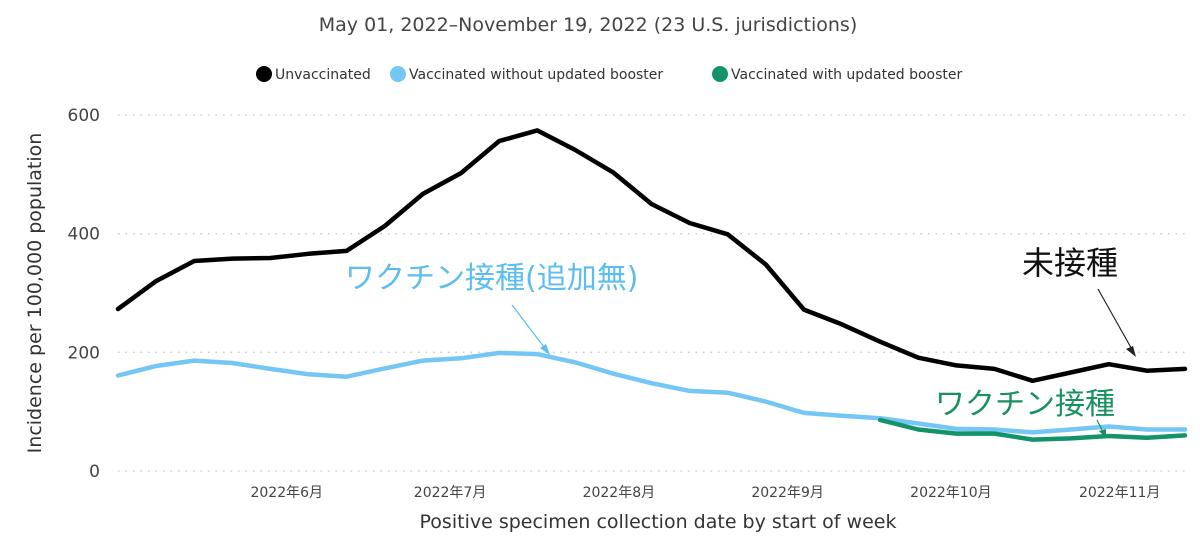 This screenshot has width=1200, height=554. Describe the element at coordinates (1116, 321) in the screenshot. I see `annotation-arrow-unvaccinated` at that location.